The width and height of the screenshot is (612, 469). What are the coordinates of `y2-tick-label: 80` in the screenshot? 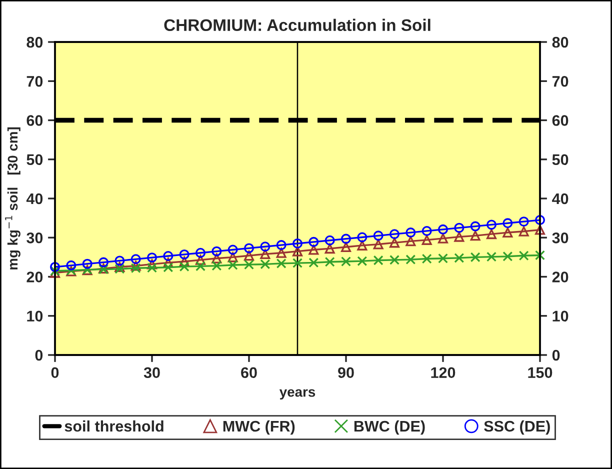 It's located at (560, 42).